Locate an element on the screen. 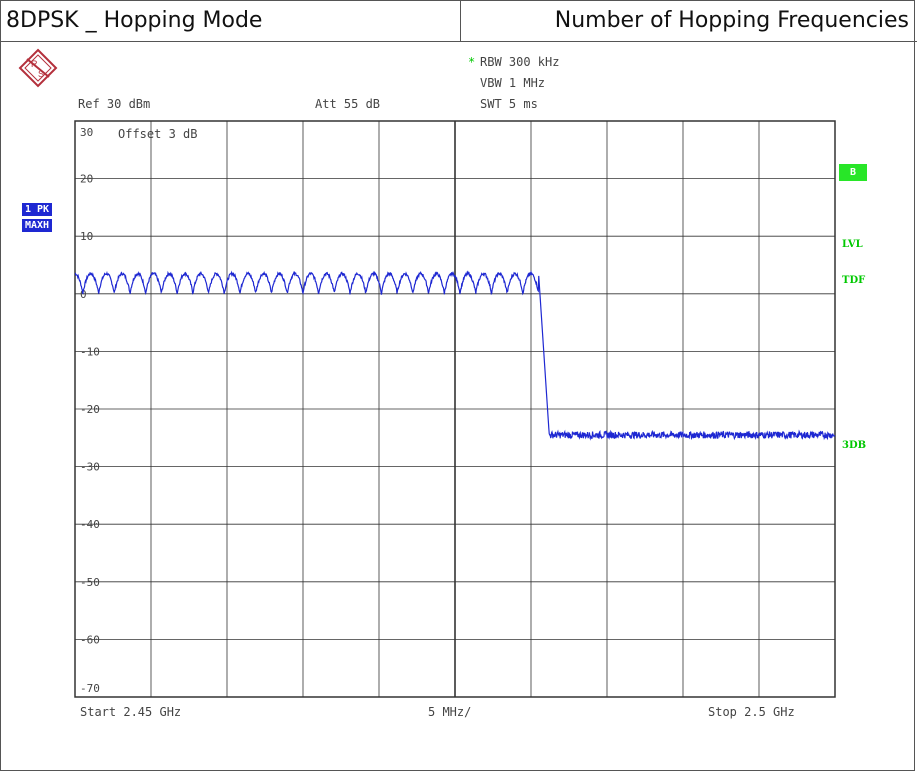  header-divider is located at coordinates (460, 20).